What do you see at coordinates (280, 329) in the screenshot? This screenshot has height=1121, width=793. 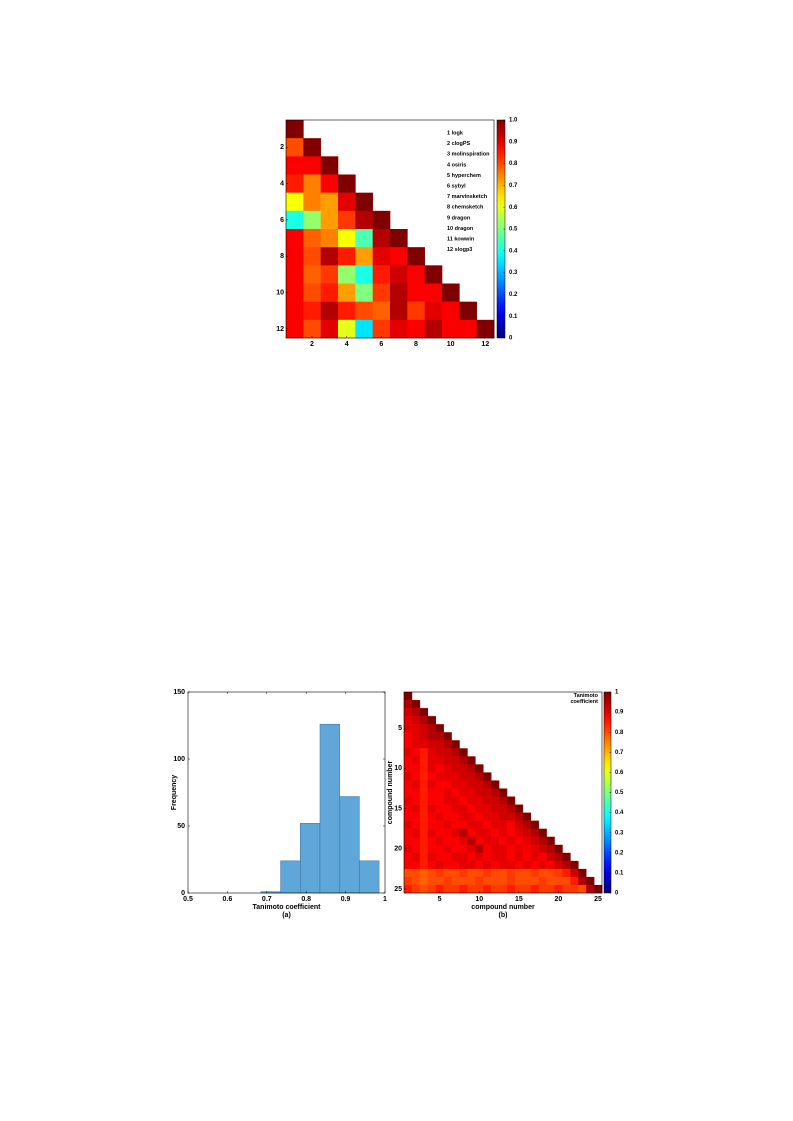 I see `y-tick-label: 12` at bounding box center [280, 329].